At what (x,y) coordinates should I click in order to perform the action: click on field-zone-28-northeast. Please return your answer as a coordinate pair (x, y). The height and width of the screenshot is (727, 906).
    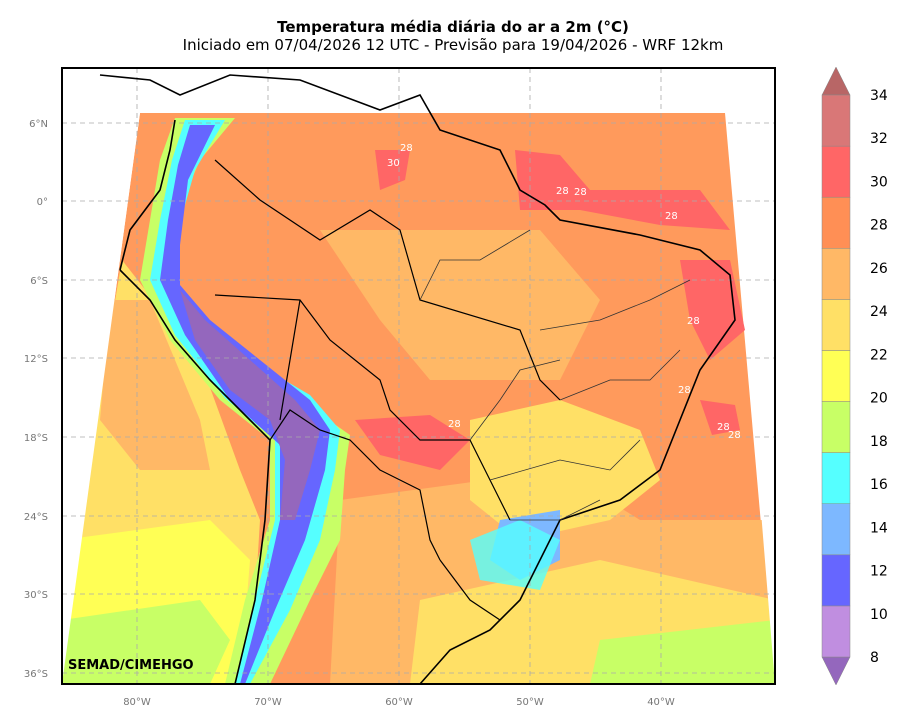
    Looking at the image, I should click on (712, 310).